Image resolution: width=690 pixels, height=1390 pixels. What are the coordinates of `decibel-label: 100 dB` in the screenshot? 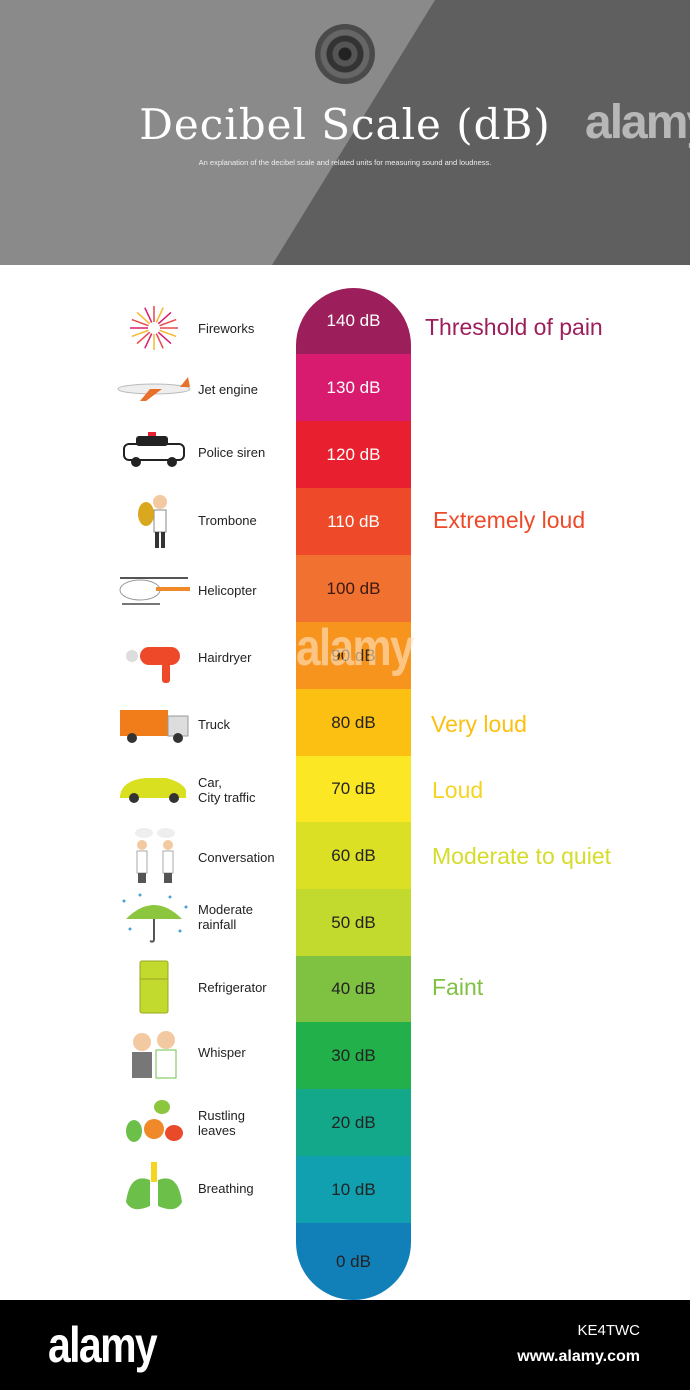 It's located at (353, 588).